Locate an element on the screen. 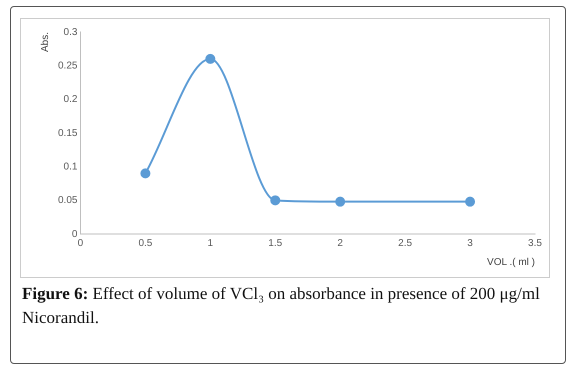 The width and height of the screenshot is (576, 374). y-axis-title: Abs. is located at coordinates (45, 42).